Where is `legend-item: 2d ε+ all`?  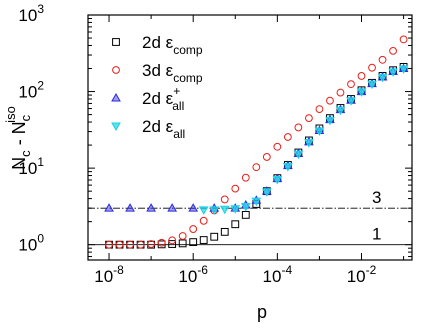
legend-item: 2d ε+ all is located at coordinates (147, 98).